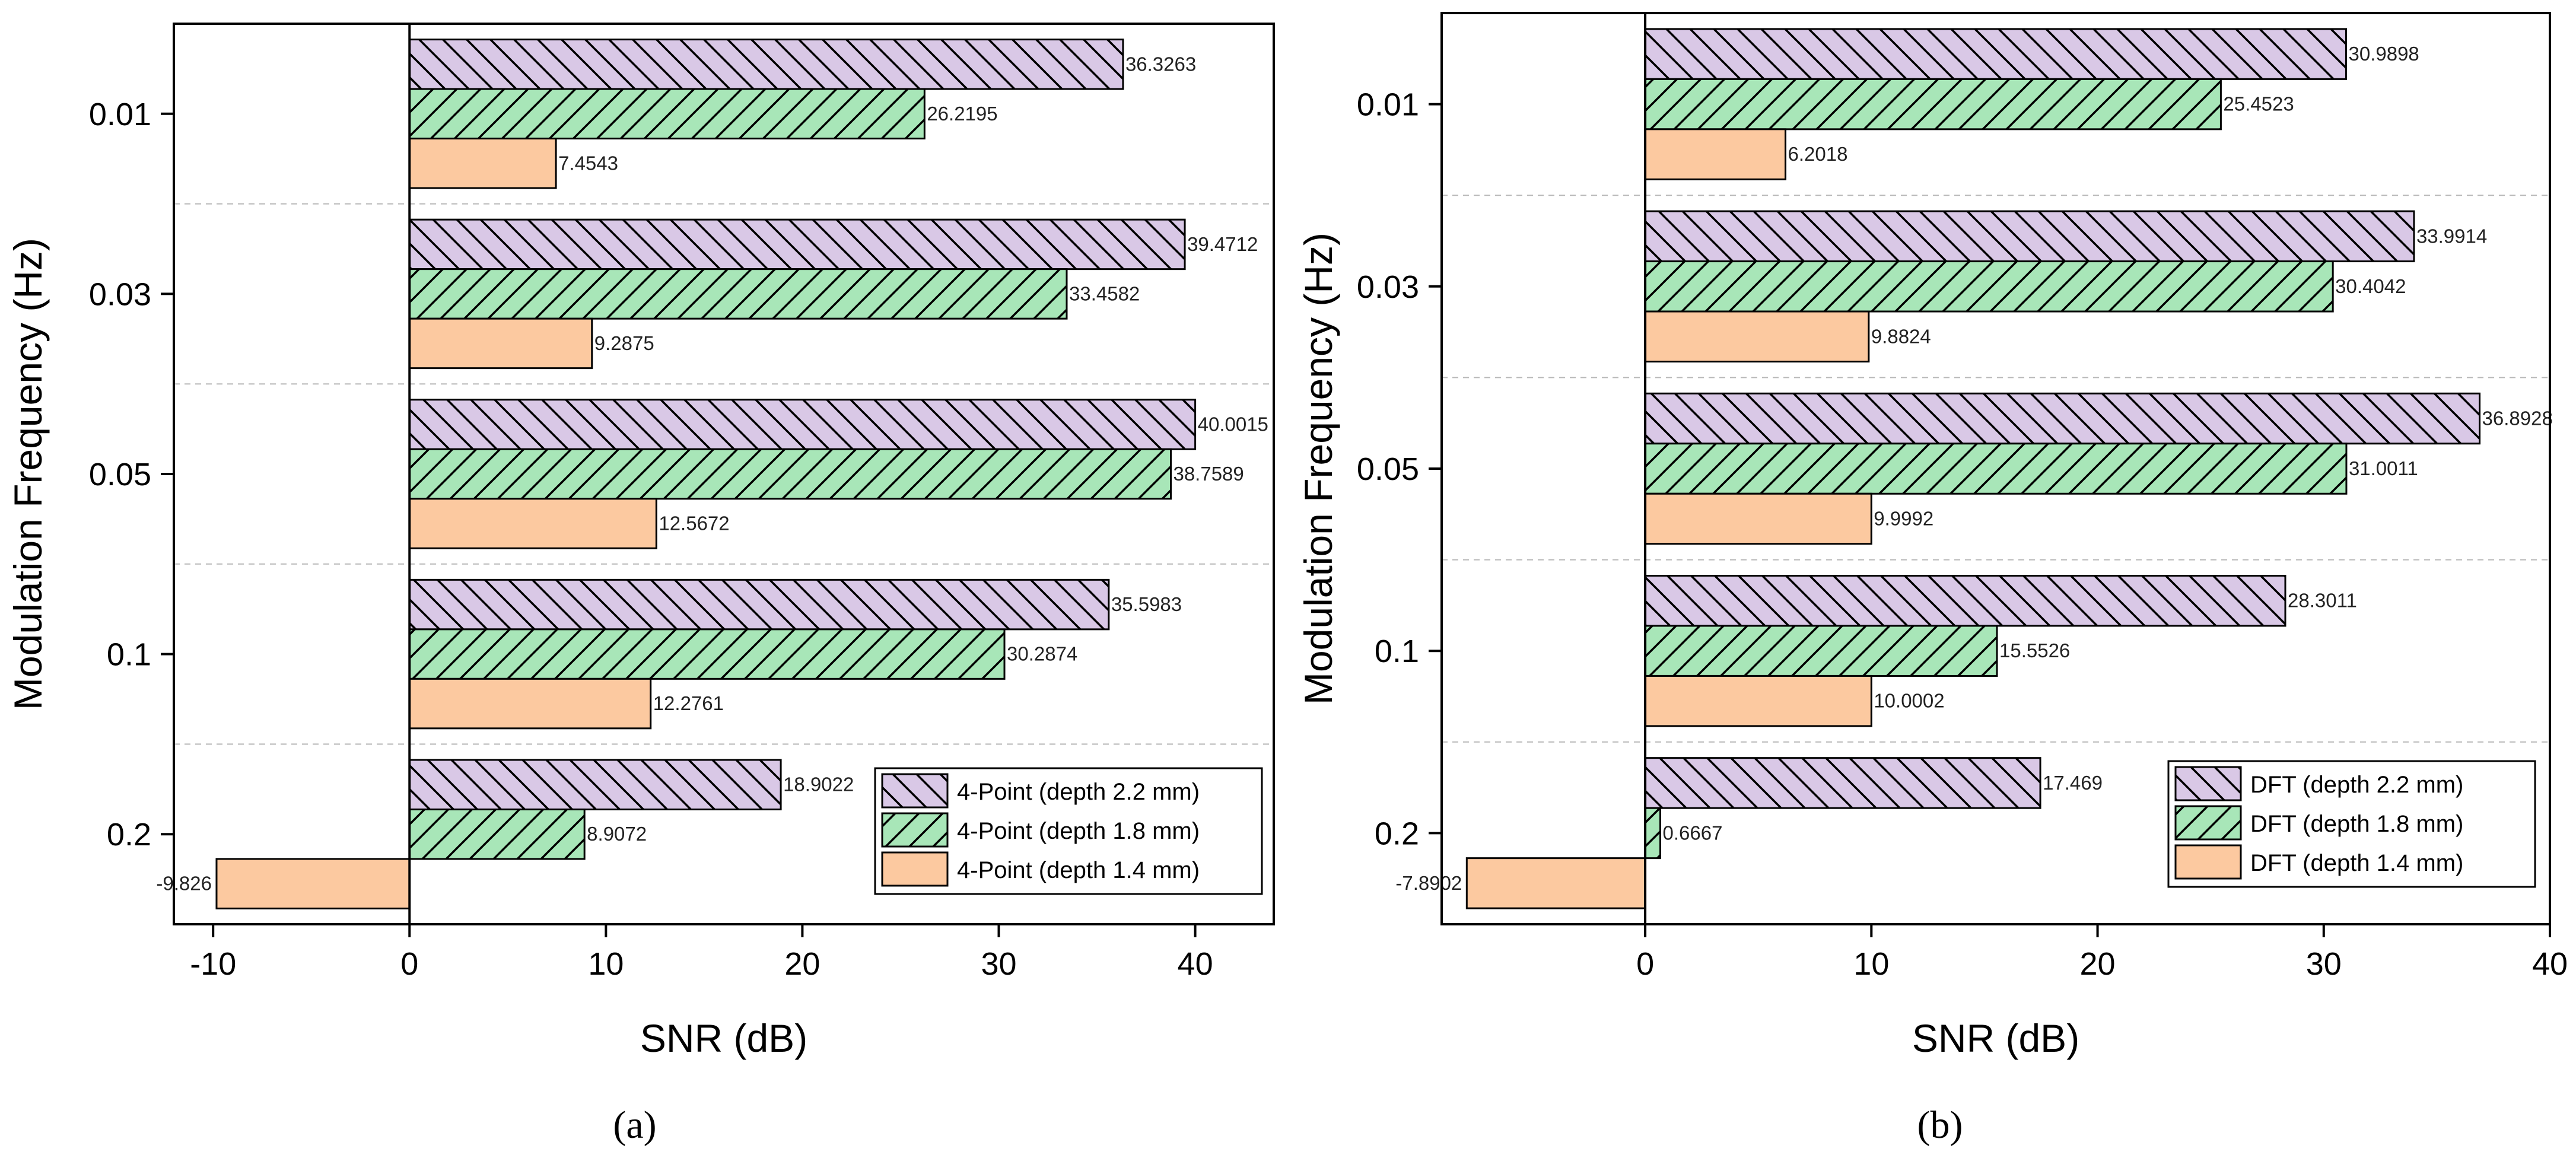  I want to click on y-tick-label: 0.1, so click(129, 655).